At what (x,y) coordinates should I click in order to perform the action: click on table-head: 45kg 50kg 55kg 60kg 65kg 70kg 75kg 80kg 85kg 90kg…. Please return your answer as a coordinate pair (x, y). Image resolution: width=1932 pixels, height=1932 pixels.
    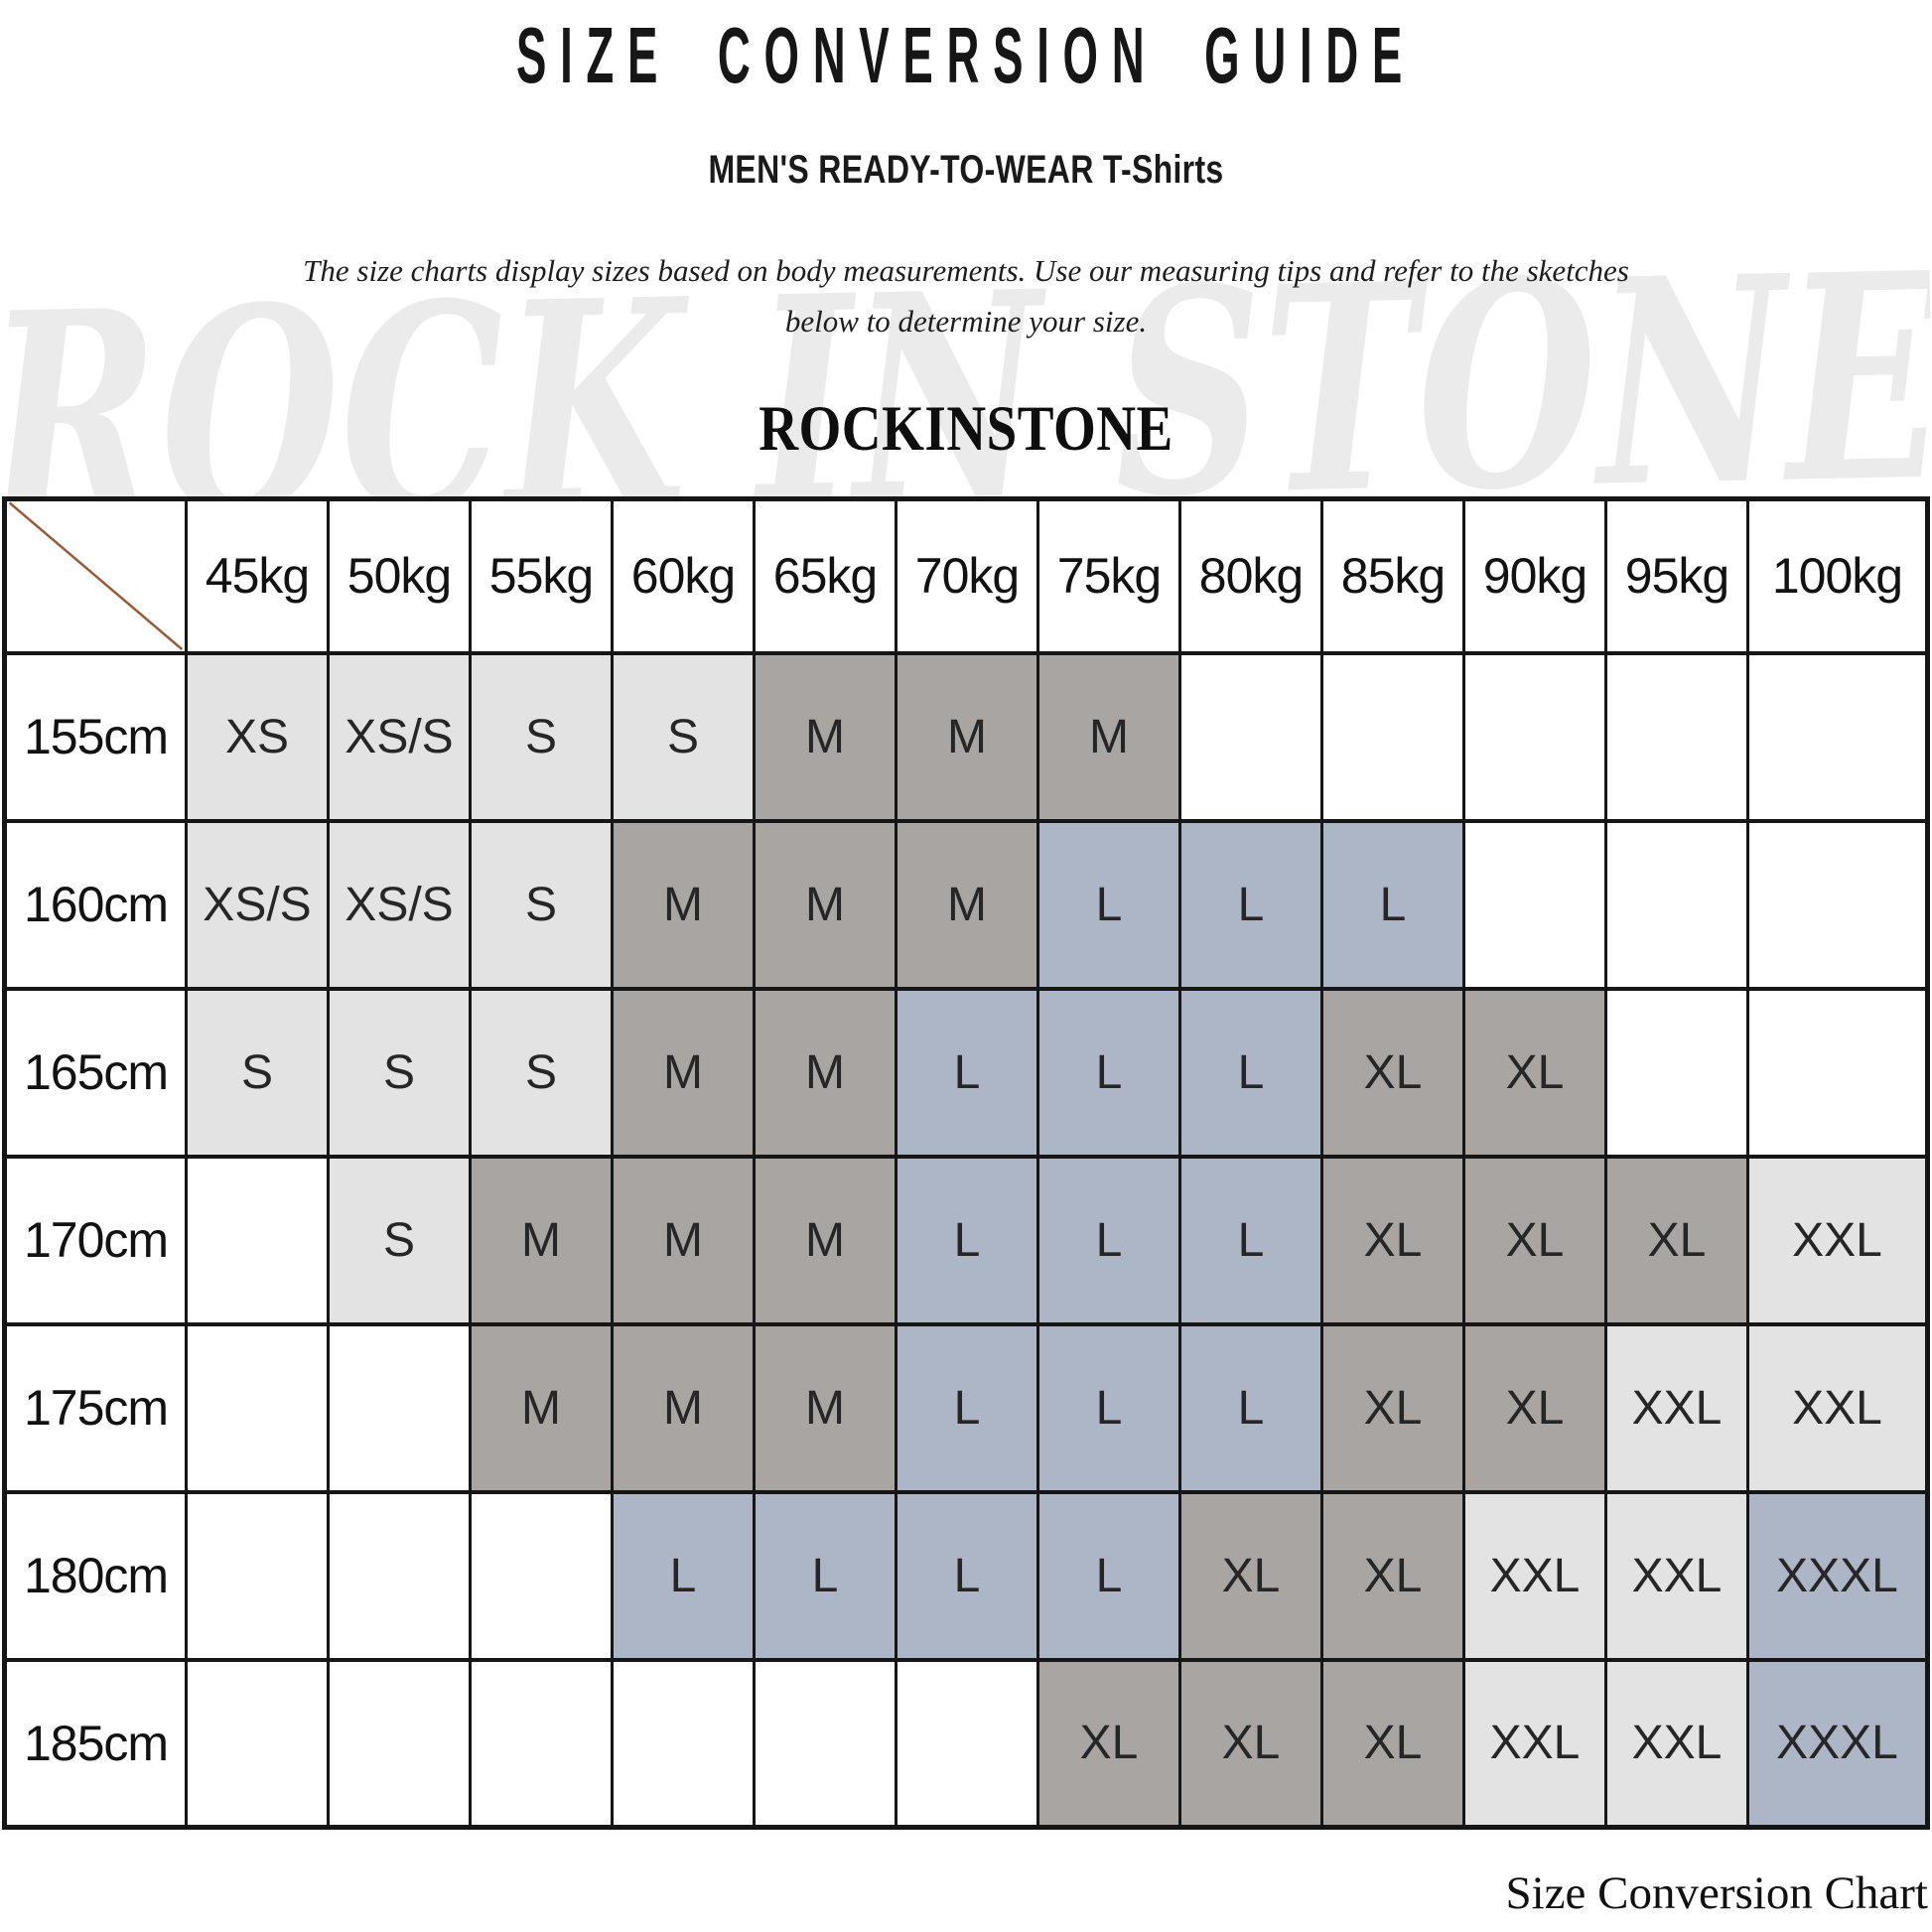
    Looking at the image, I should click on (966, 576).